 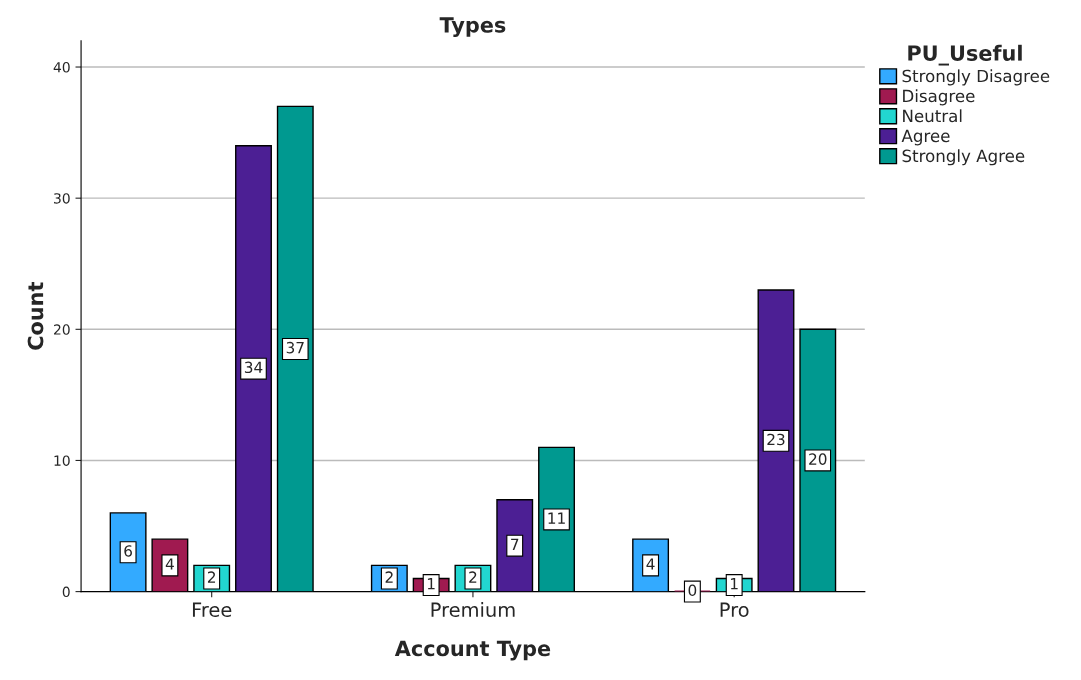 I want to click on x-tick-label: Free, so click(x=212, y=610).